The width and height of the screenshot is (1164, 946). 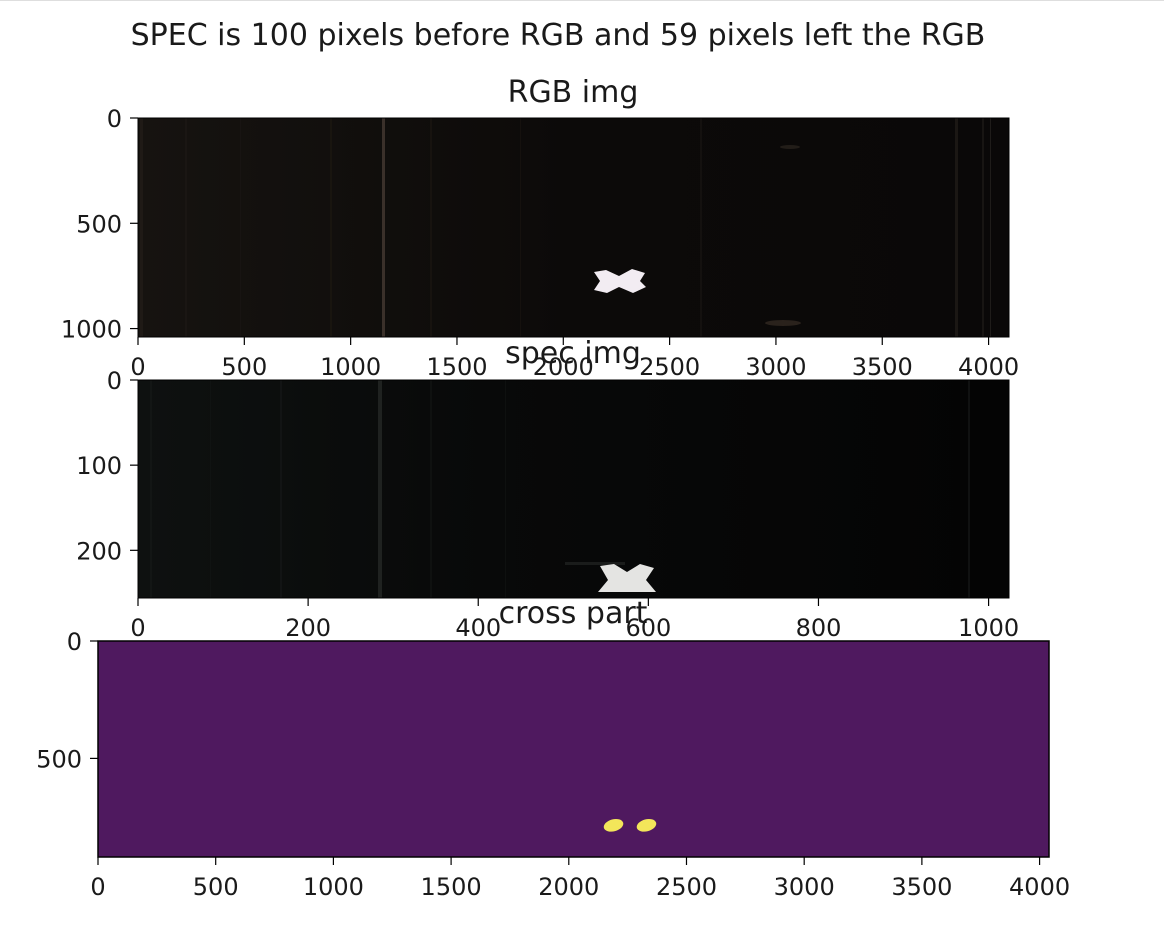 I want to click on rgb-x-ticks: 0 500 1000 1500 2000 2500 3000 3500 4000, so click(x=574, y=359).